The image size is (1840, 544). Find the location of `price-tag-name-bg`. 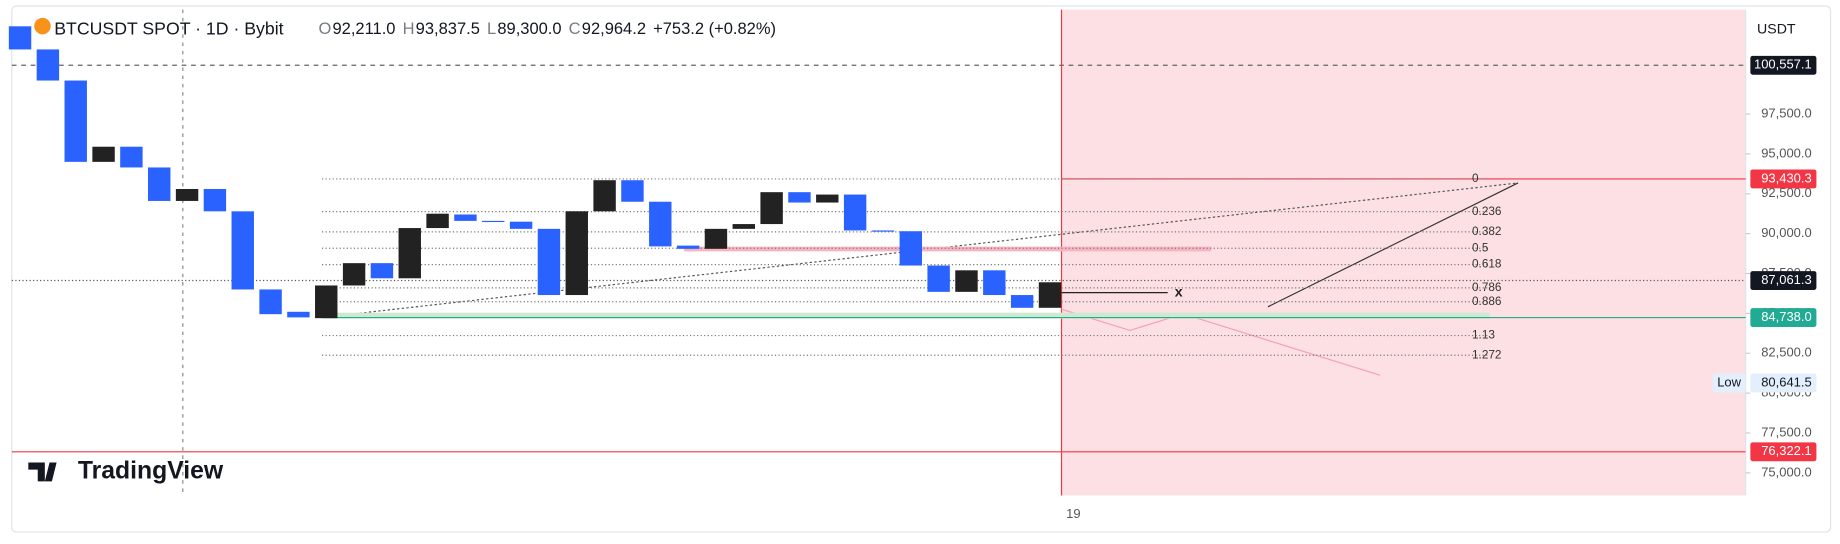

price-tag-name-bg is located at coordinates (1729, 383).